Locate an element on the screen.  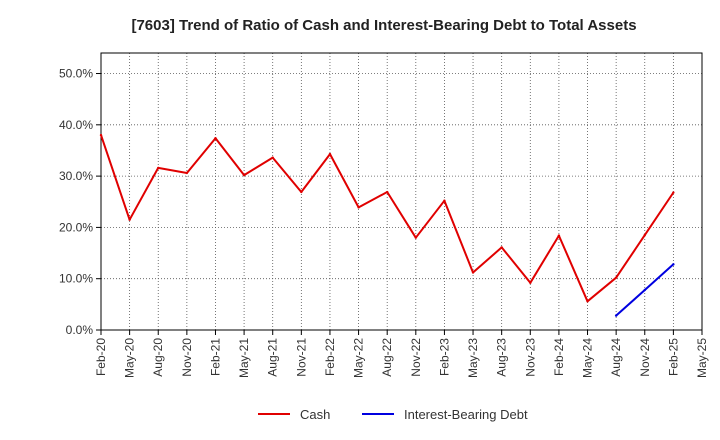
x-tick-label: Feb-24 is located at coordinates (559, 357).